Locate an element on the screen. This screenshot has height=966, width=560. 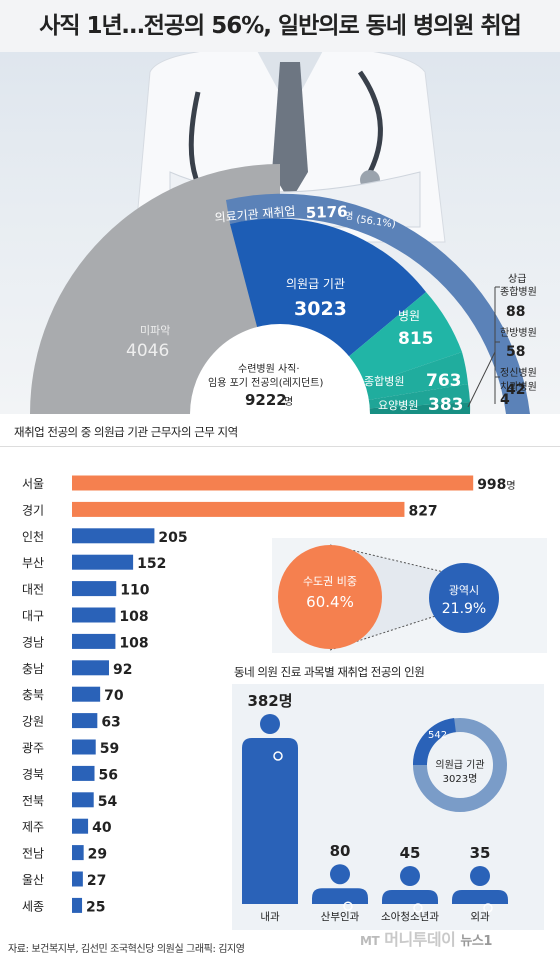
region-value: 59 is located at coordinates (109, 749).